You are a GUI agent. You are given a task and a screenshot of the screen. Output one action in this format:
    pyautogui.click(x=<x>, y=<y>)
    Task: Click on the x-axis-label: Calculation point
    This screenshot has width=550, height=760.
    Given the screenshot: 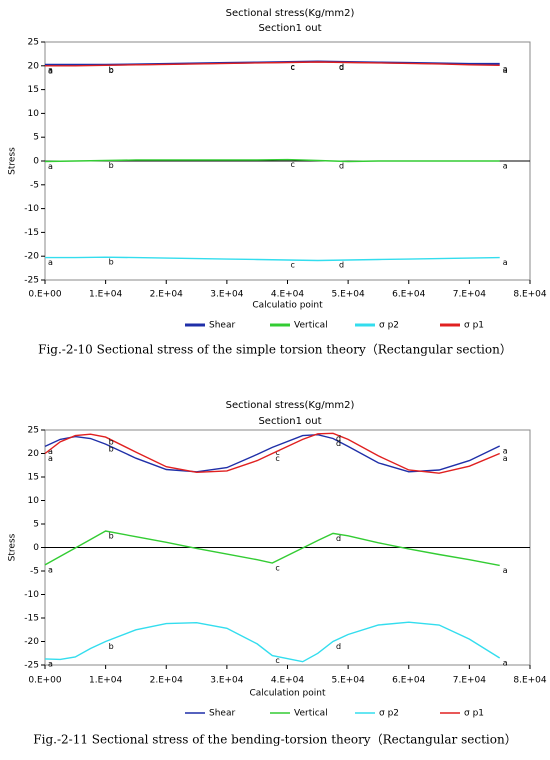 What is the action you would take?
    pyautogui.click(x=287, y=694)
    